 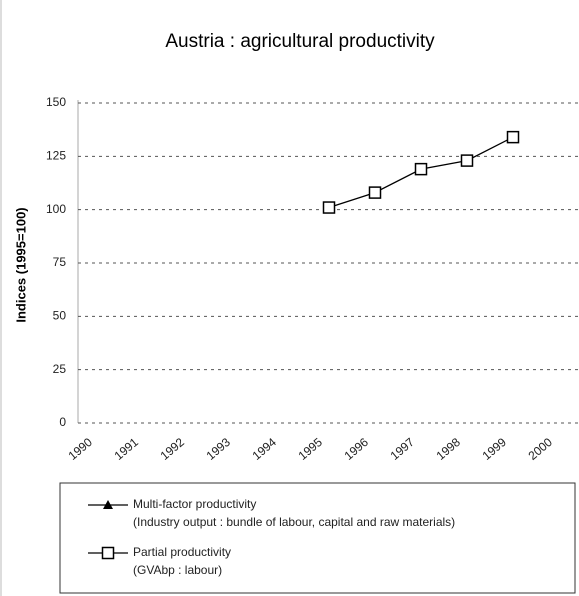 What do you see at coordinates (357, 449) in the screenshot?
I see `x-tick-label: 1996` at bounding box center [357, 449].